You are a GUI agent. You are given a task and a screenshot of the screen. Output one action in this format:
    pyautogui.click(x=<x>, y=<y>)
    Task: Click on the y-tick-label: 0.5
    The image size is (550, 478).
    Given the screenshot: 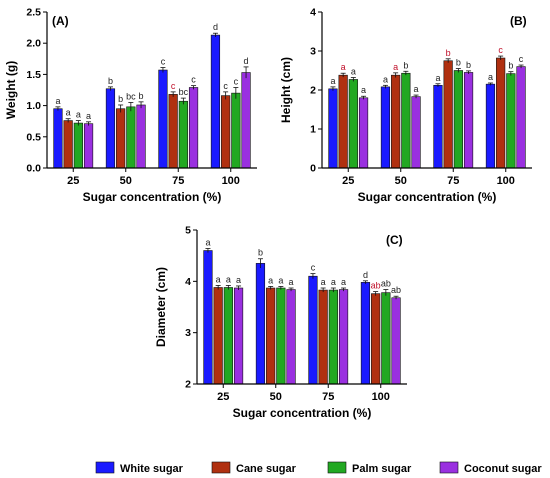 What is the action you would take?
    pyautogui.click(x=33, y=137)
    